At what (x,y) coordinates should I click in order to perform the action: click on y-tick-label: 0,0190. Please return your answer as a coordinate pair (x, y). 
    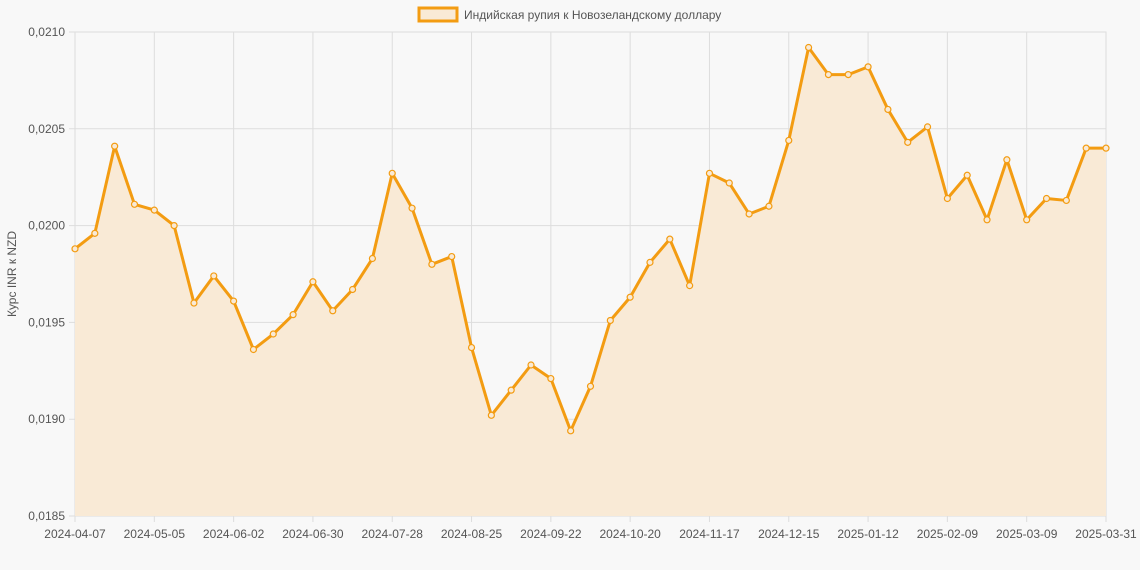
    Looking at the image, I should click on (46, 419).